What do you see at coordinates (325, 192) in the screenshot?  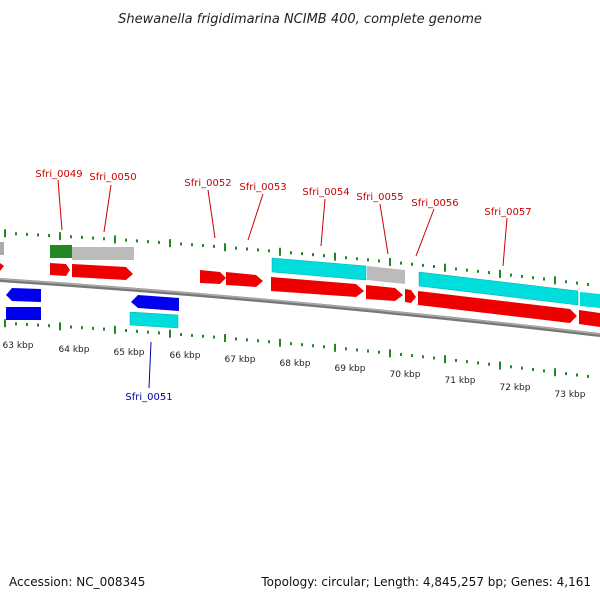 I see `gene-label: Sfri_0054` at bounding box center [325, 192].